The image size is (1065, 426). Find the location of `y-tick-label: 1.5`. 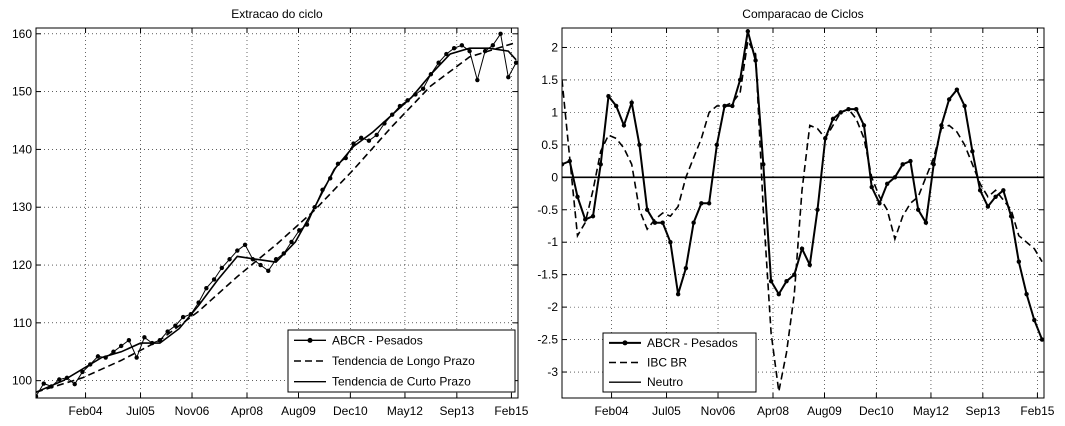

y-tick-label: 1.5 is located at coordinates (549, 80).